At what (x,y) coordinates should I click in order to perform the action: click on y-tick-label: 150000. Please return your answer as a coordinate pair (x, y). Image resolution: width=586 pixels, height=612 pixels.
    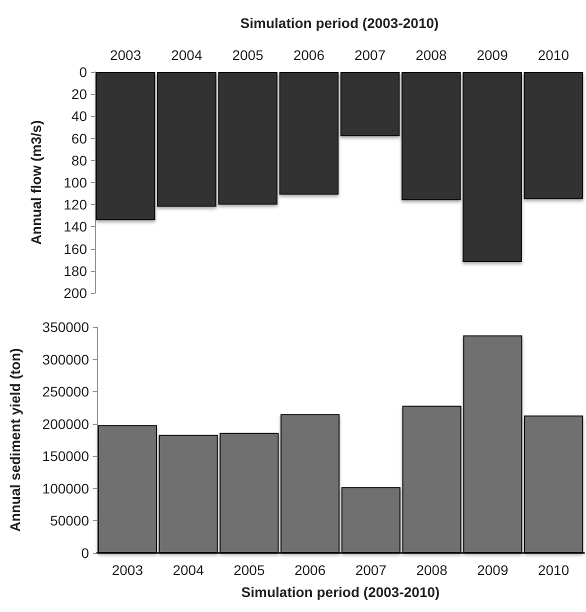
    Looking at the image, I should click on (66, 456).